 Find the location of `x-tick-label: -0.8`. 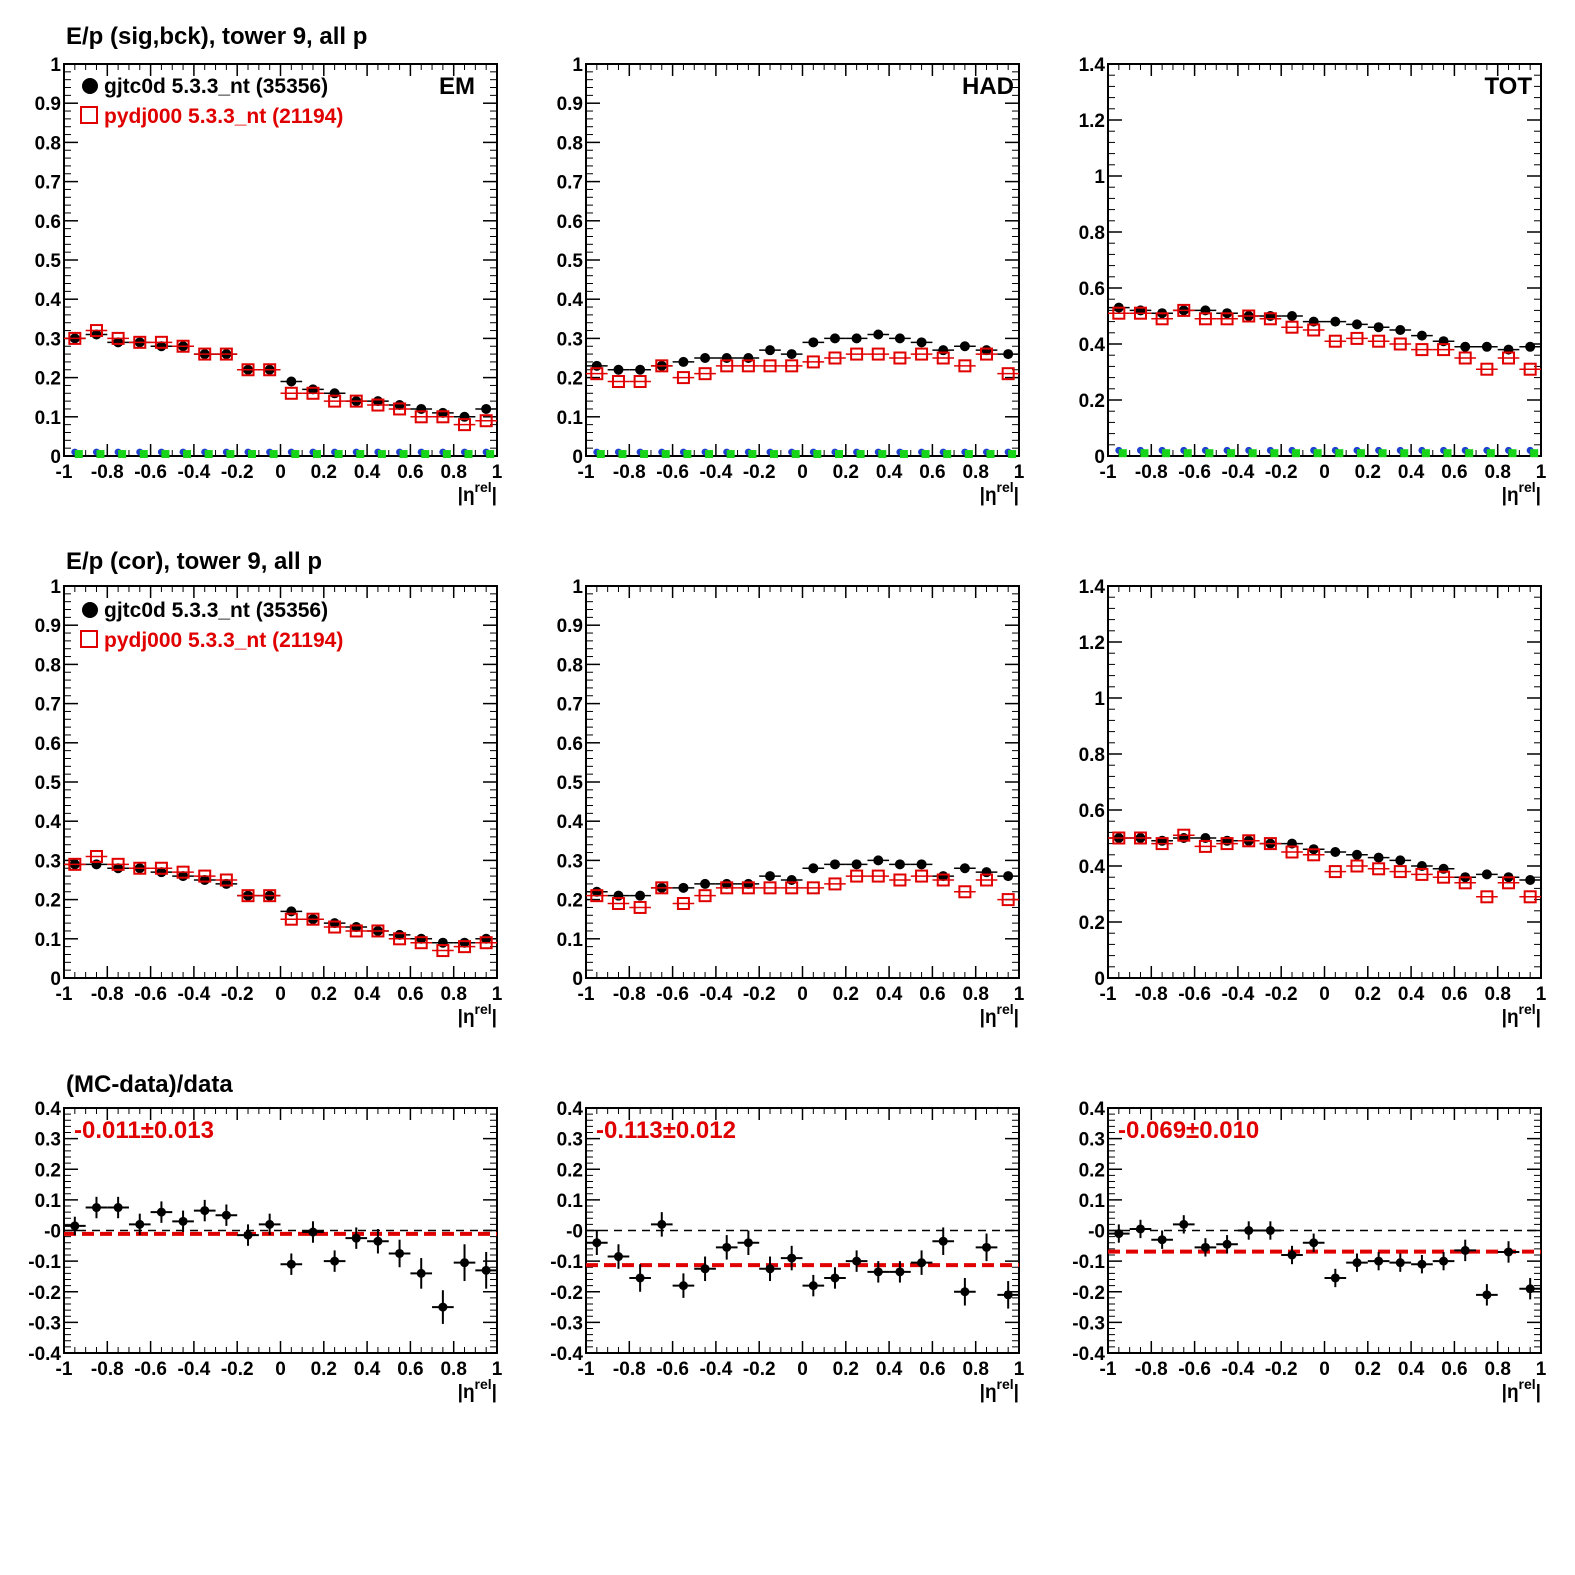

x-tick-label: -0.8 is located at coordinates (1151, 1369).